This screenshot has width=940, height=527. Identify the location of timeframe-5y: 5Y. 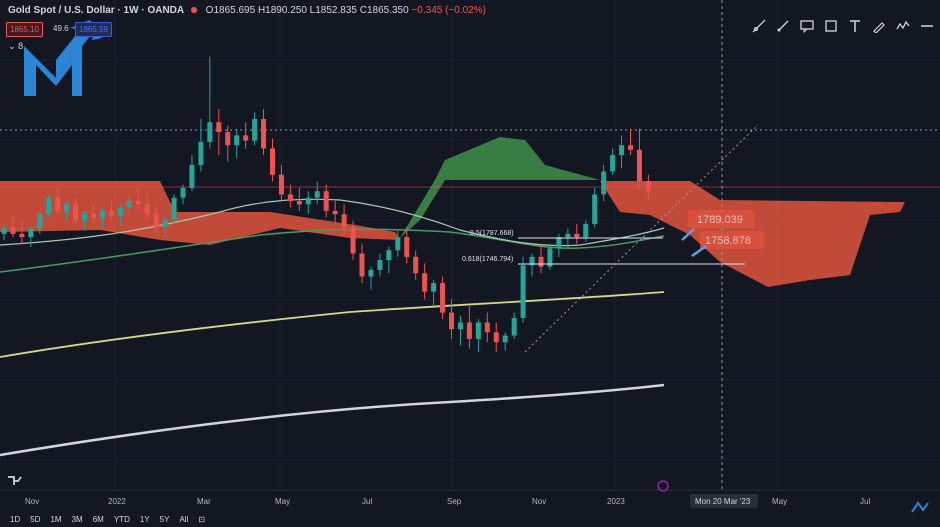
(164, 519).